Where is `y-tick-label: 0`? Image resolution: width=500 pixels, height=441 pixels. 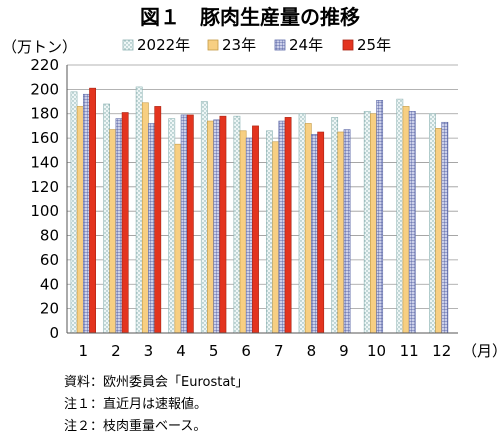 y-tick-label: 0 is located at coordinates (54, 333).